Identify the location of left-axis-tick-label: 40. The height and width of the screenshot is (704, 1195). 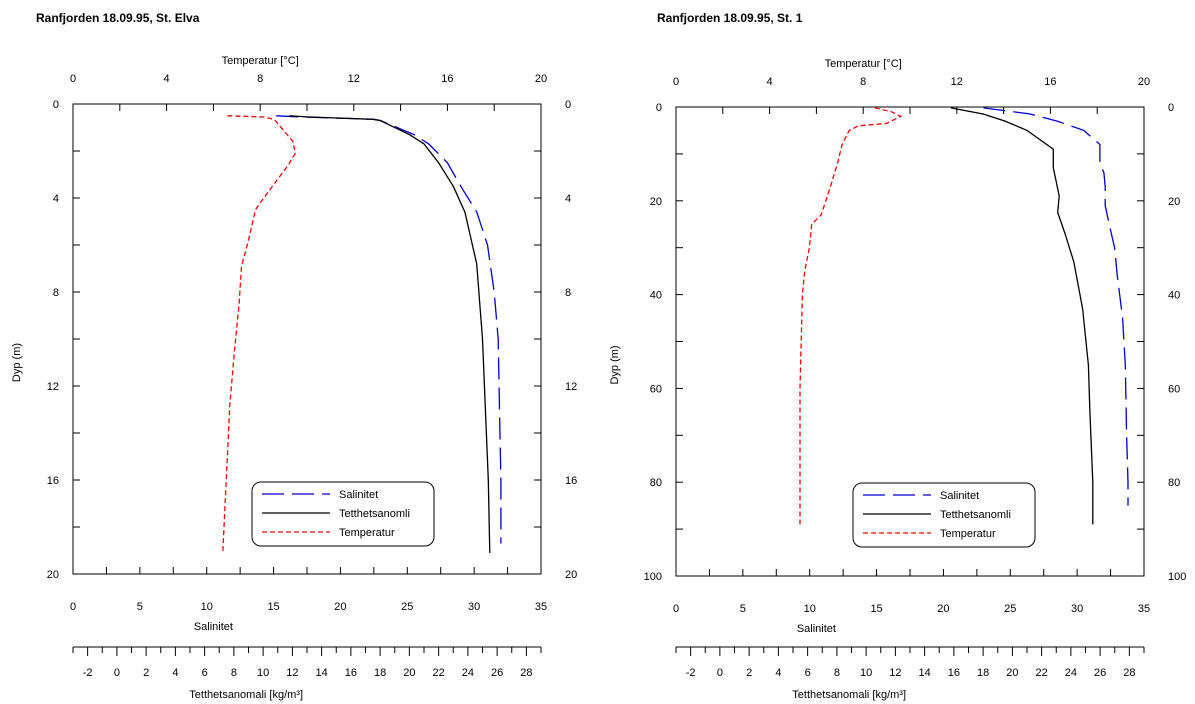
(656, 296).